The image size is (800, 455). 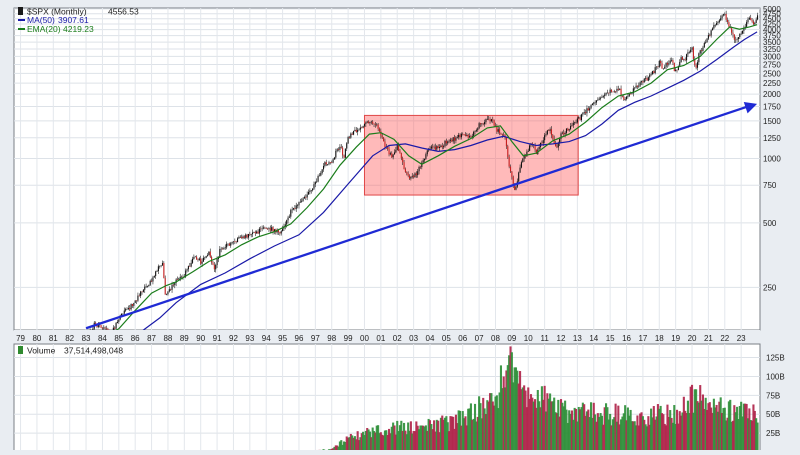 What do you see at coordinates (772, 64) in the screenshot?
I see `price-y-tick-label-2750: 2750` at bounding box center [772, 64].